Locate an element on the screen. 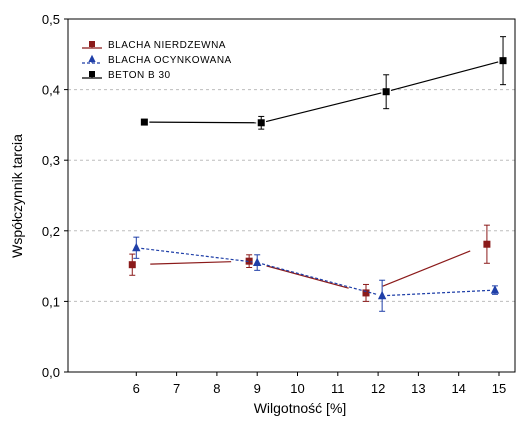 The width and height of the screenshot is (521, 421). x-axis-title: Wilgotność [%] is located at coordinates (300, 408).